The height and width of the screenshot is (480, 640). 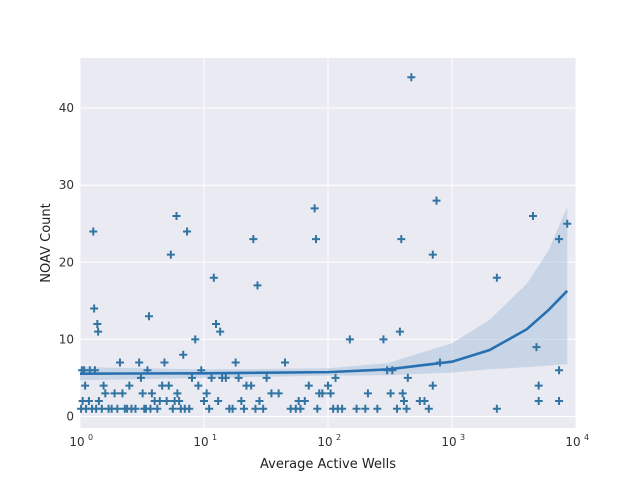 What do you see at coordinates (90, 437) in the screenshot?
I see `x-tick-exponent: 0` at bounding box center [90, 437].